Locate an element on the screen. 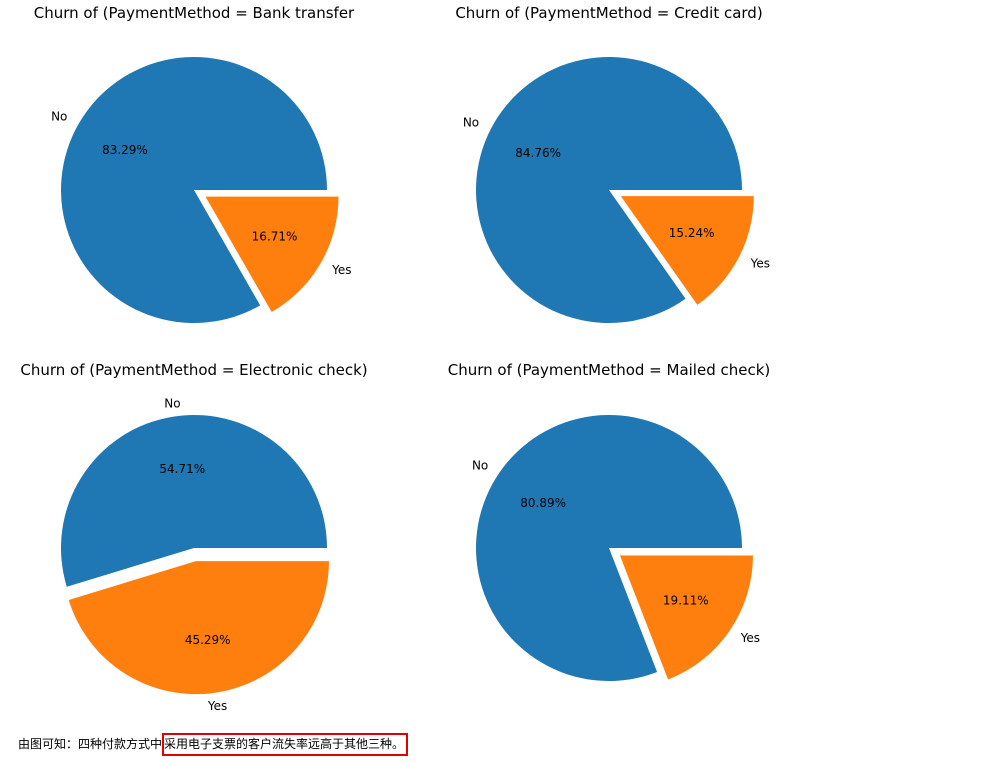 The width and height of the screenshot is (994, 763). slice-percent-label: 54.71% is located at coordinates (182, 469).